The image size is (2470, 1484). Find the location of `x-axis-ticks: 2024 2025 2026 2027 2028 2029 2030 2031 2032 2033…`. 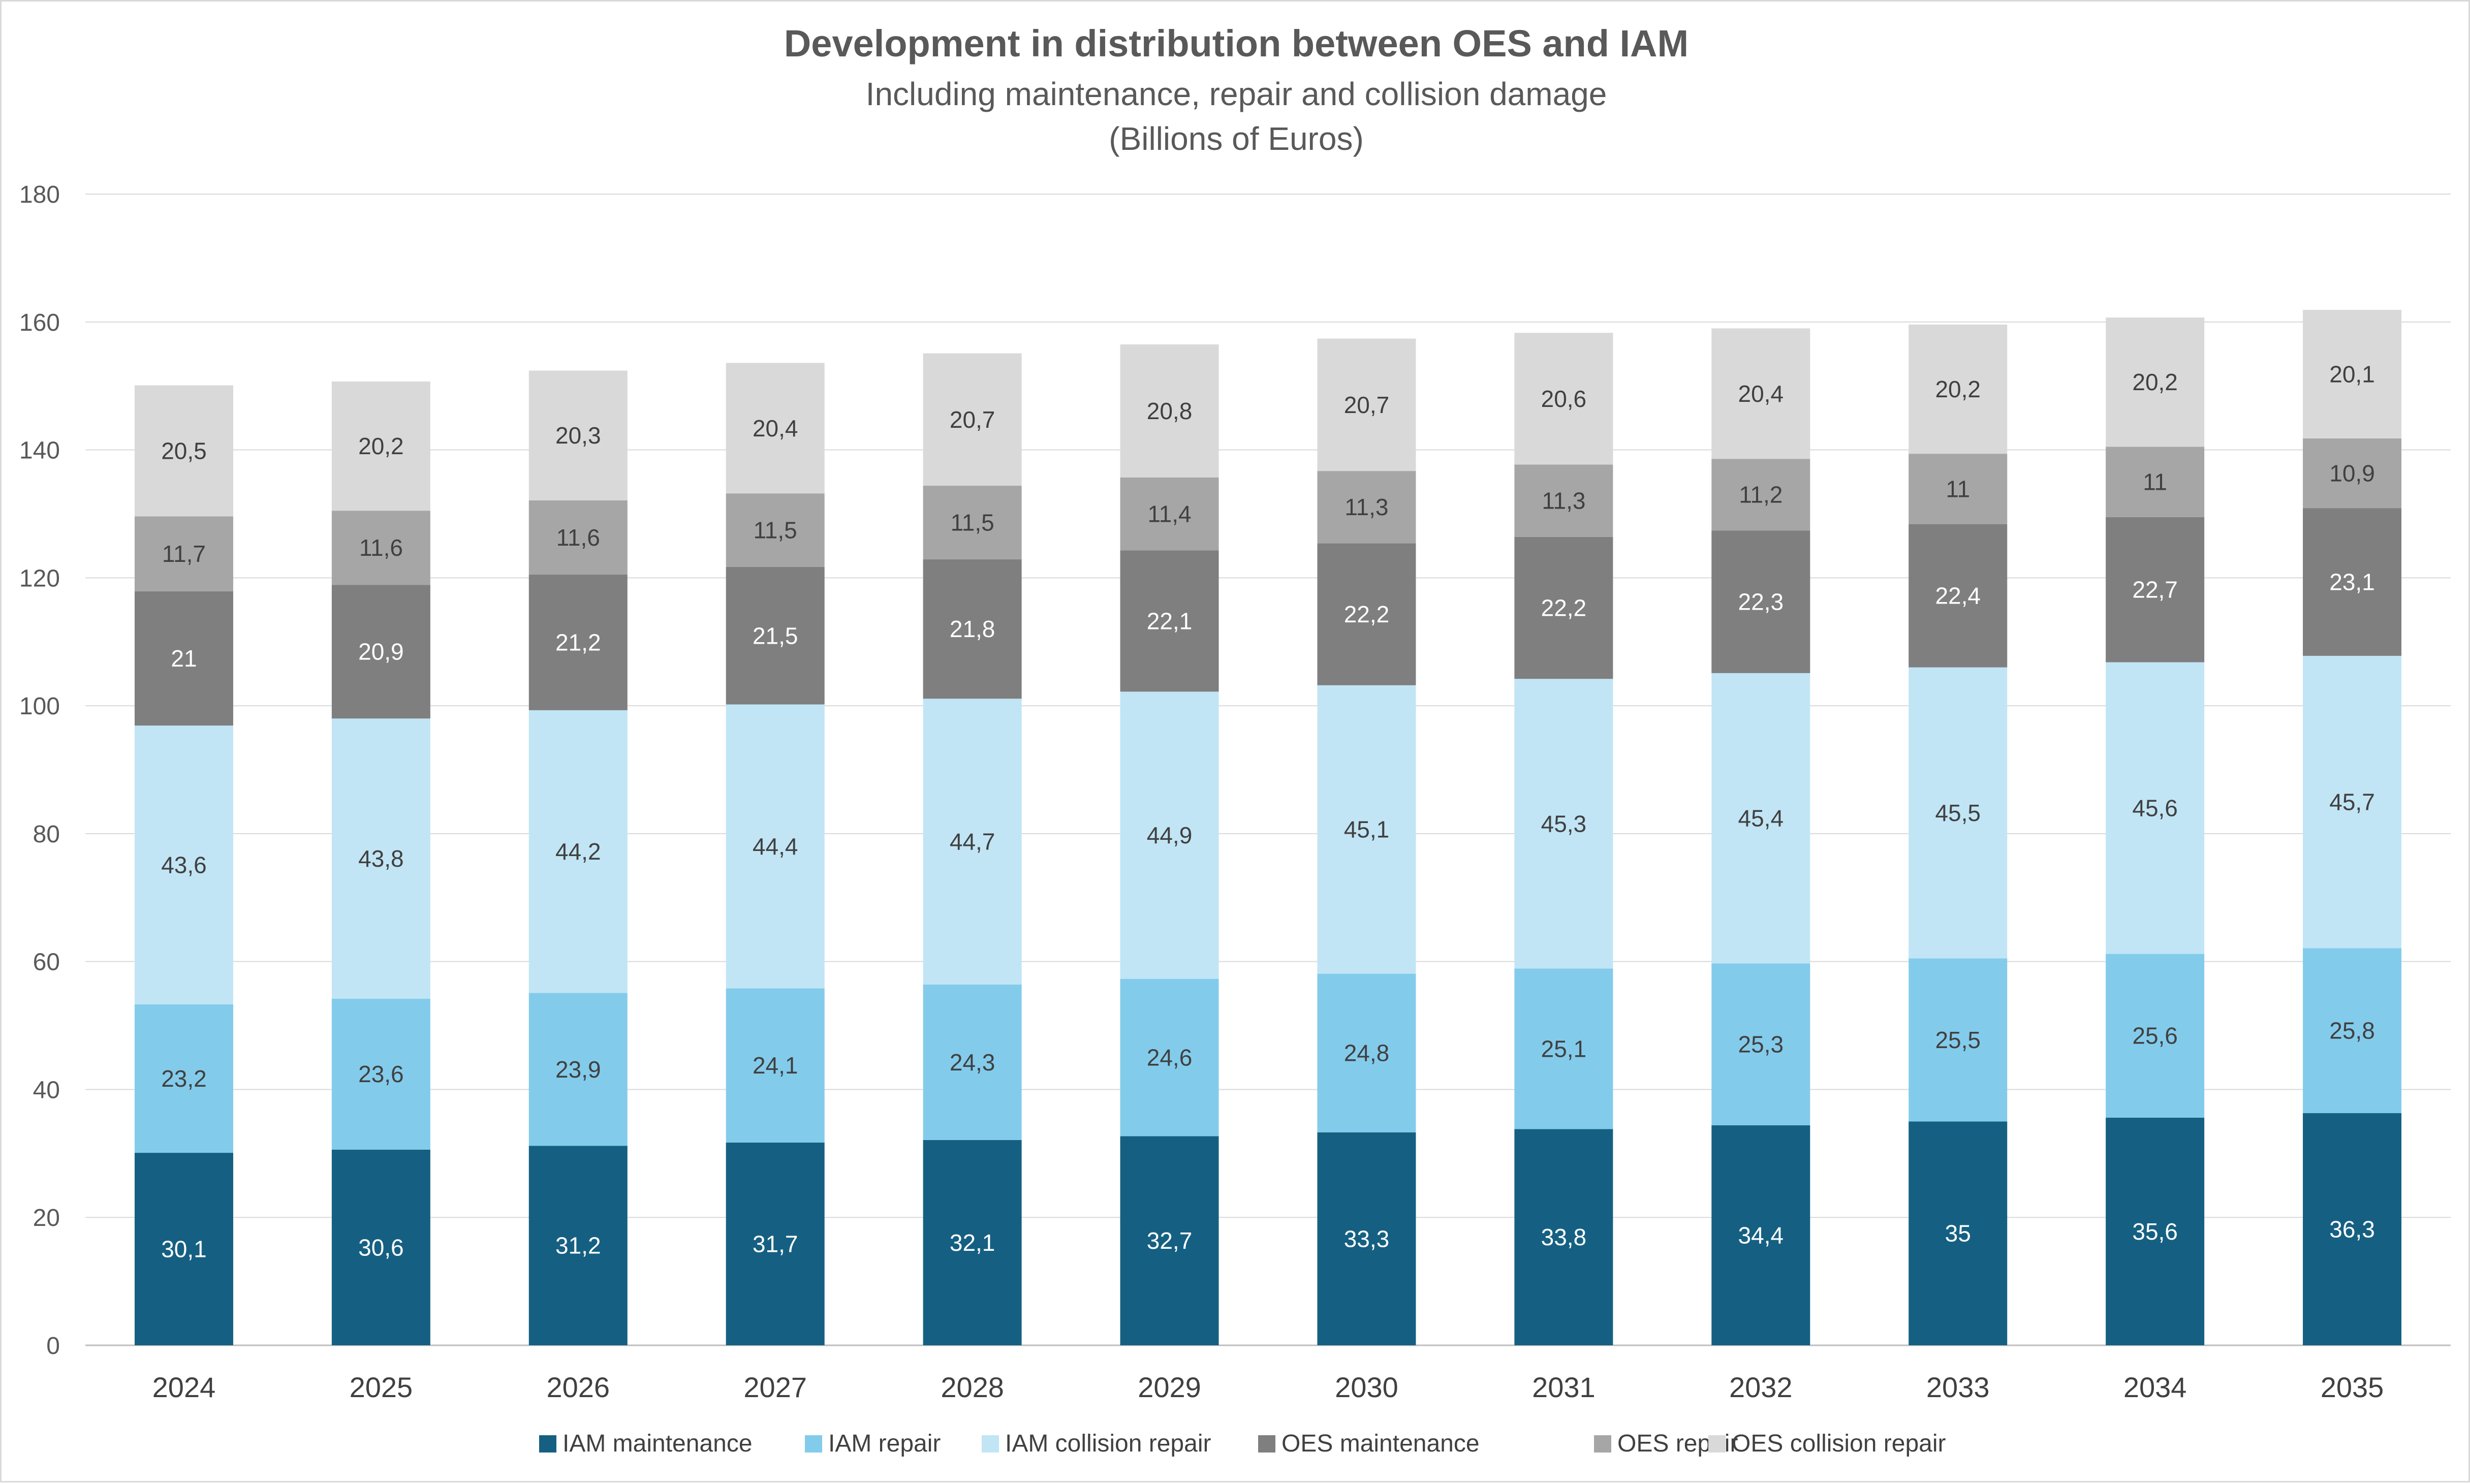

x-axis-ticks: 2024 2025 2026 2027 2028 2029 2030 2031 2032 2033… is located at coordinates (1268, 1387).